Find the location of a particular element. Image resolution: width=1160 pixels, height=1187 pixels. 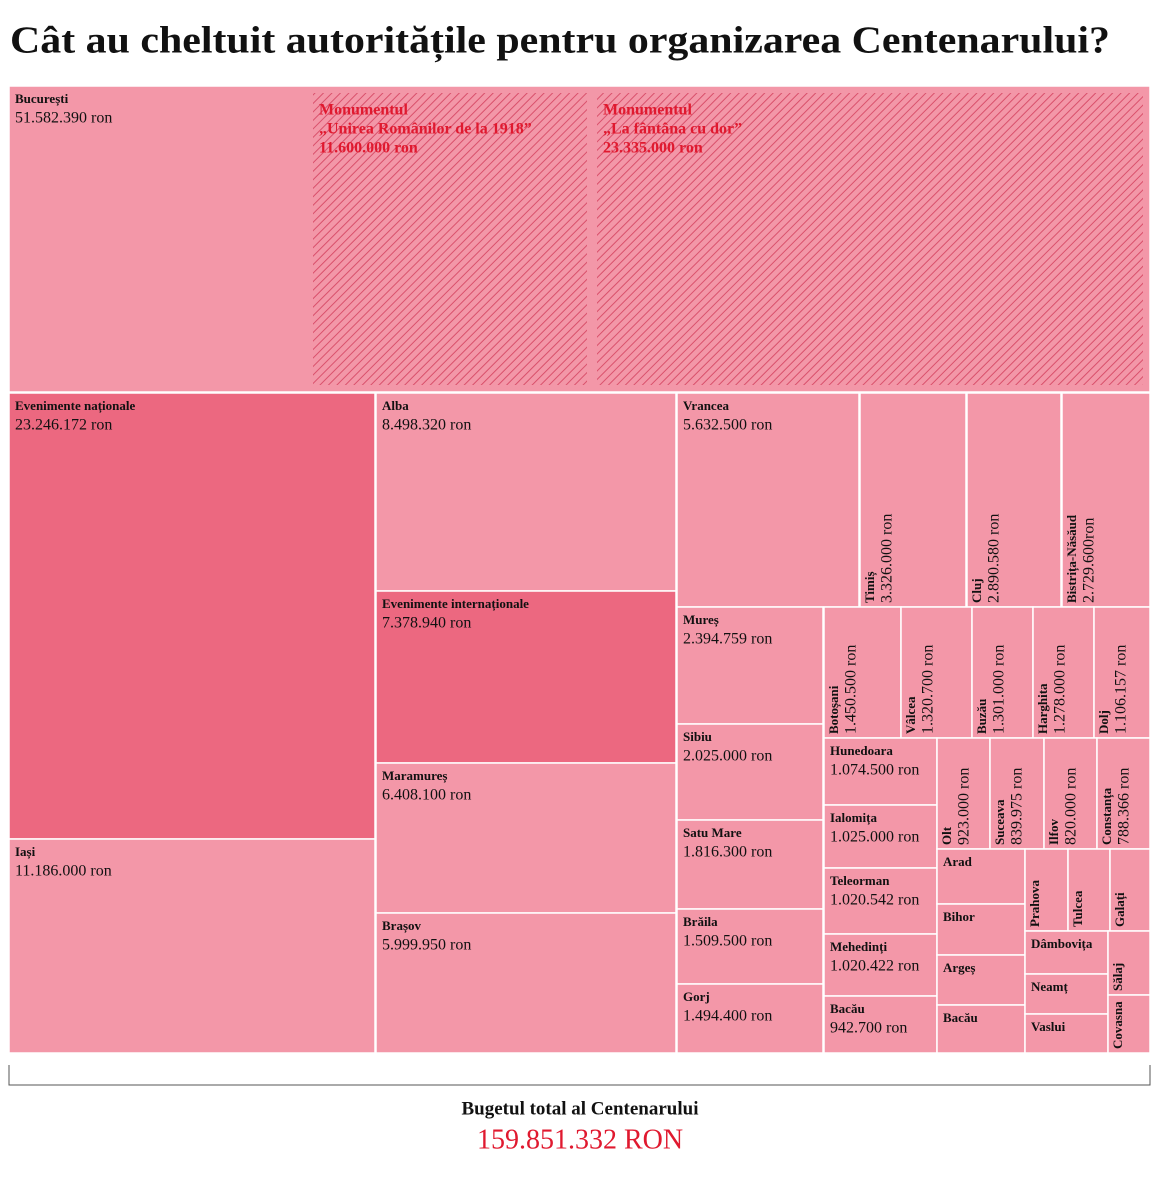

tile-label: 2.729.600ron is located at coordinates (1089, 560).